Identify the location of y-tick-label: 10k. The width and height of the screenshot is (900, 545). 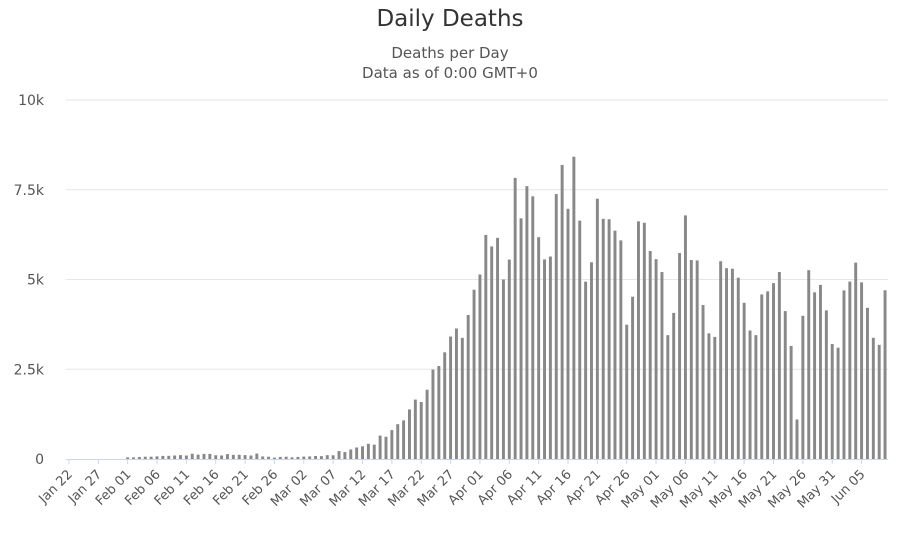
(31, 101).